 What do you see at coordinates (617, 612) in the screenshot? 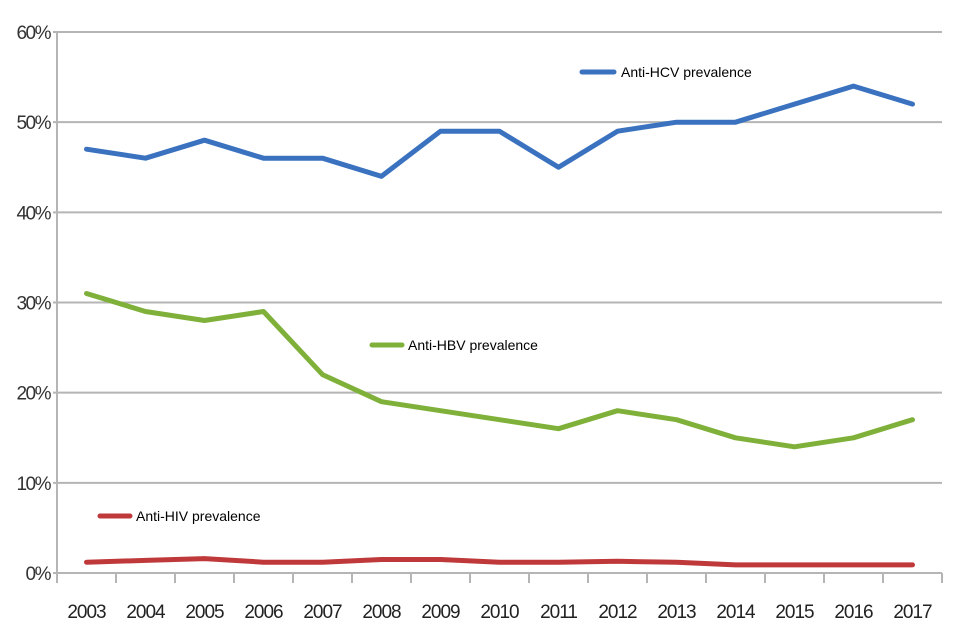
I see `x-tick-label: 2012` at bounding box center [617, 612].